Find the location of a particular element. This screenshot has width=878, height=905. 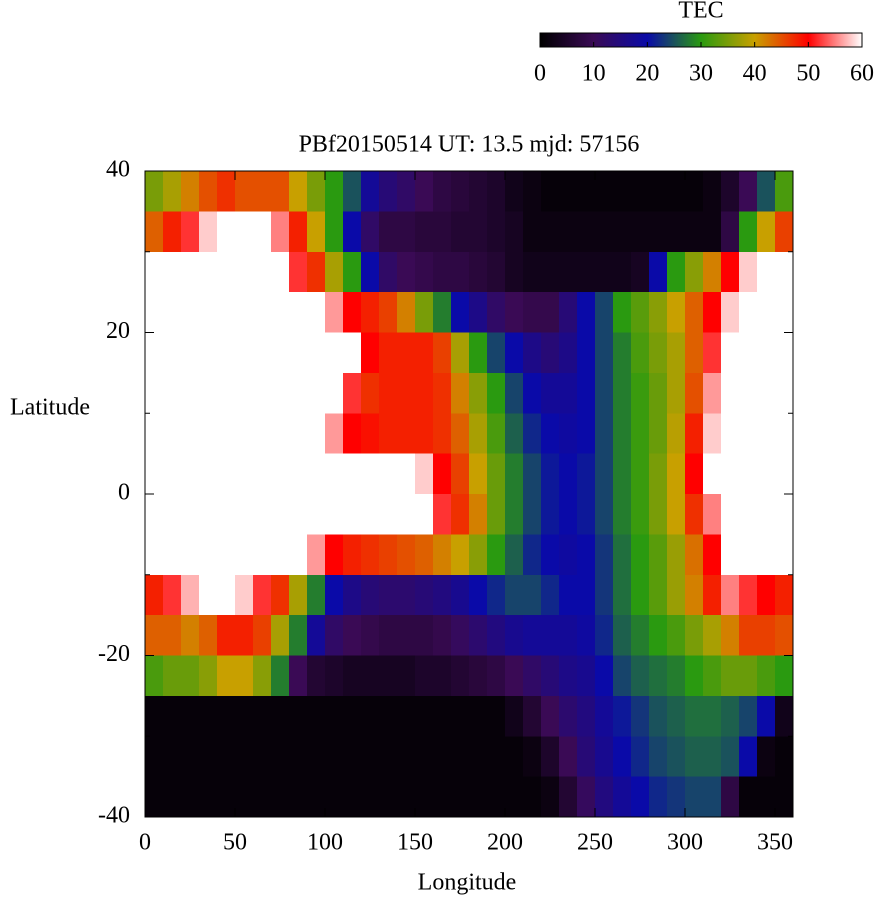

colorbar-label: TEC is located at coordinates (700, 12).